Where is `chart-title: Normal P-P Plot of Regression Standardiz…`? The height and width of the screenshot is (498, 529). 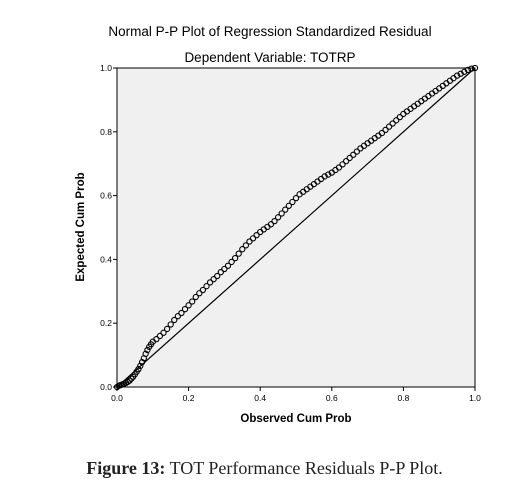 chart-title: Normal P-P Plot of Regression Standardiz… is located at coordinates (269, 31).